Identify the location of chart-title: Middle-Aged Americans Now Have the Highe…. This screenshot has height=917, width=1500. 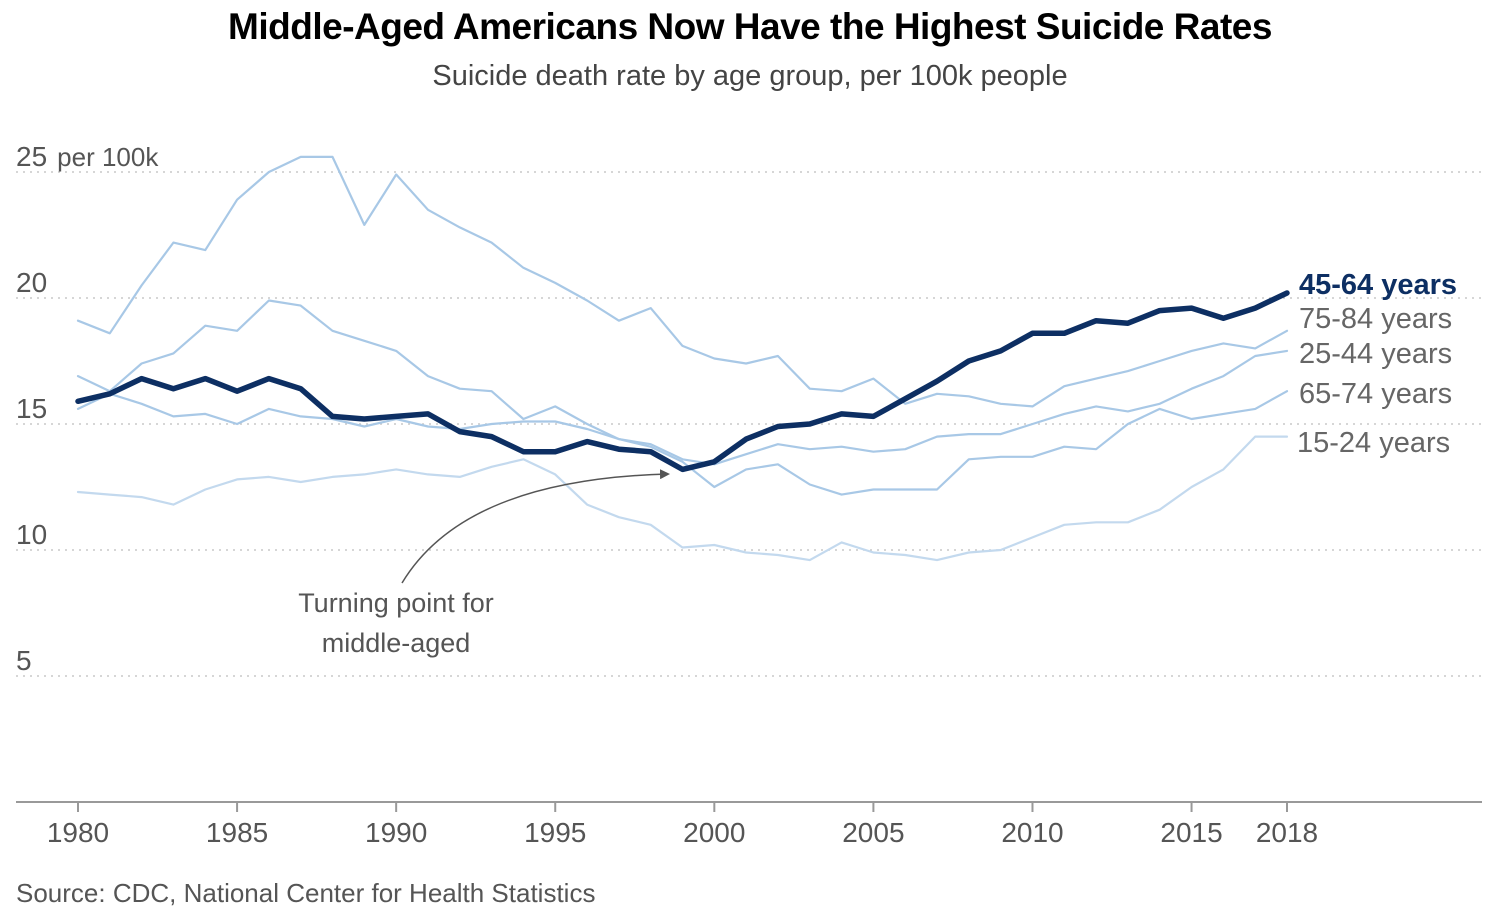
(750, 26).